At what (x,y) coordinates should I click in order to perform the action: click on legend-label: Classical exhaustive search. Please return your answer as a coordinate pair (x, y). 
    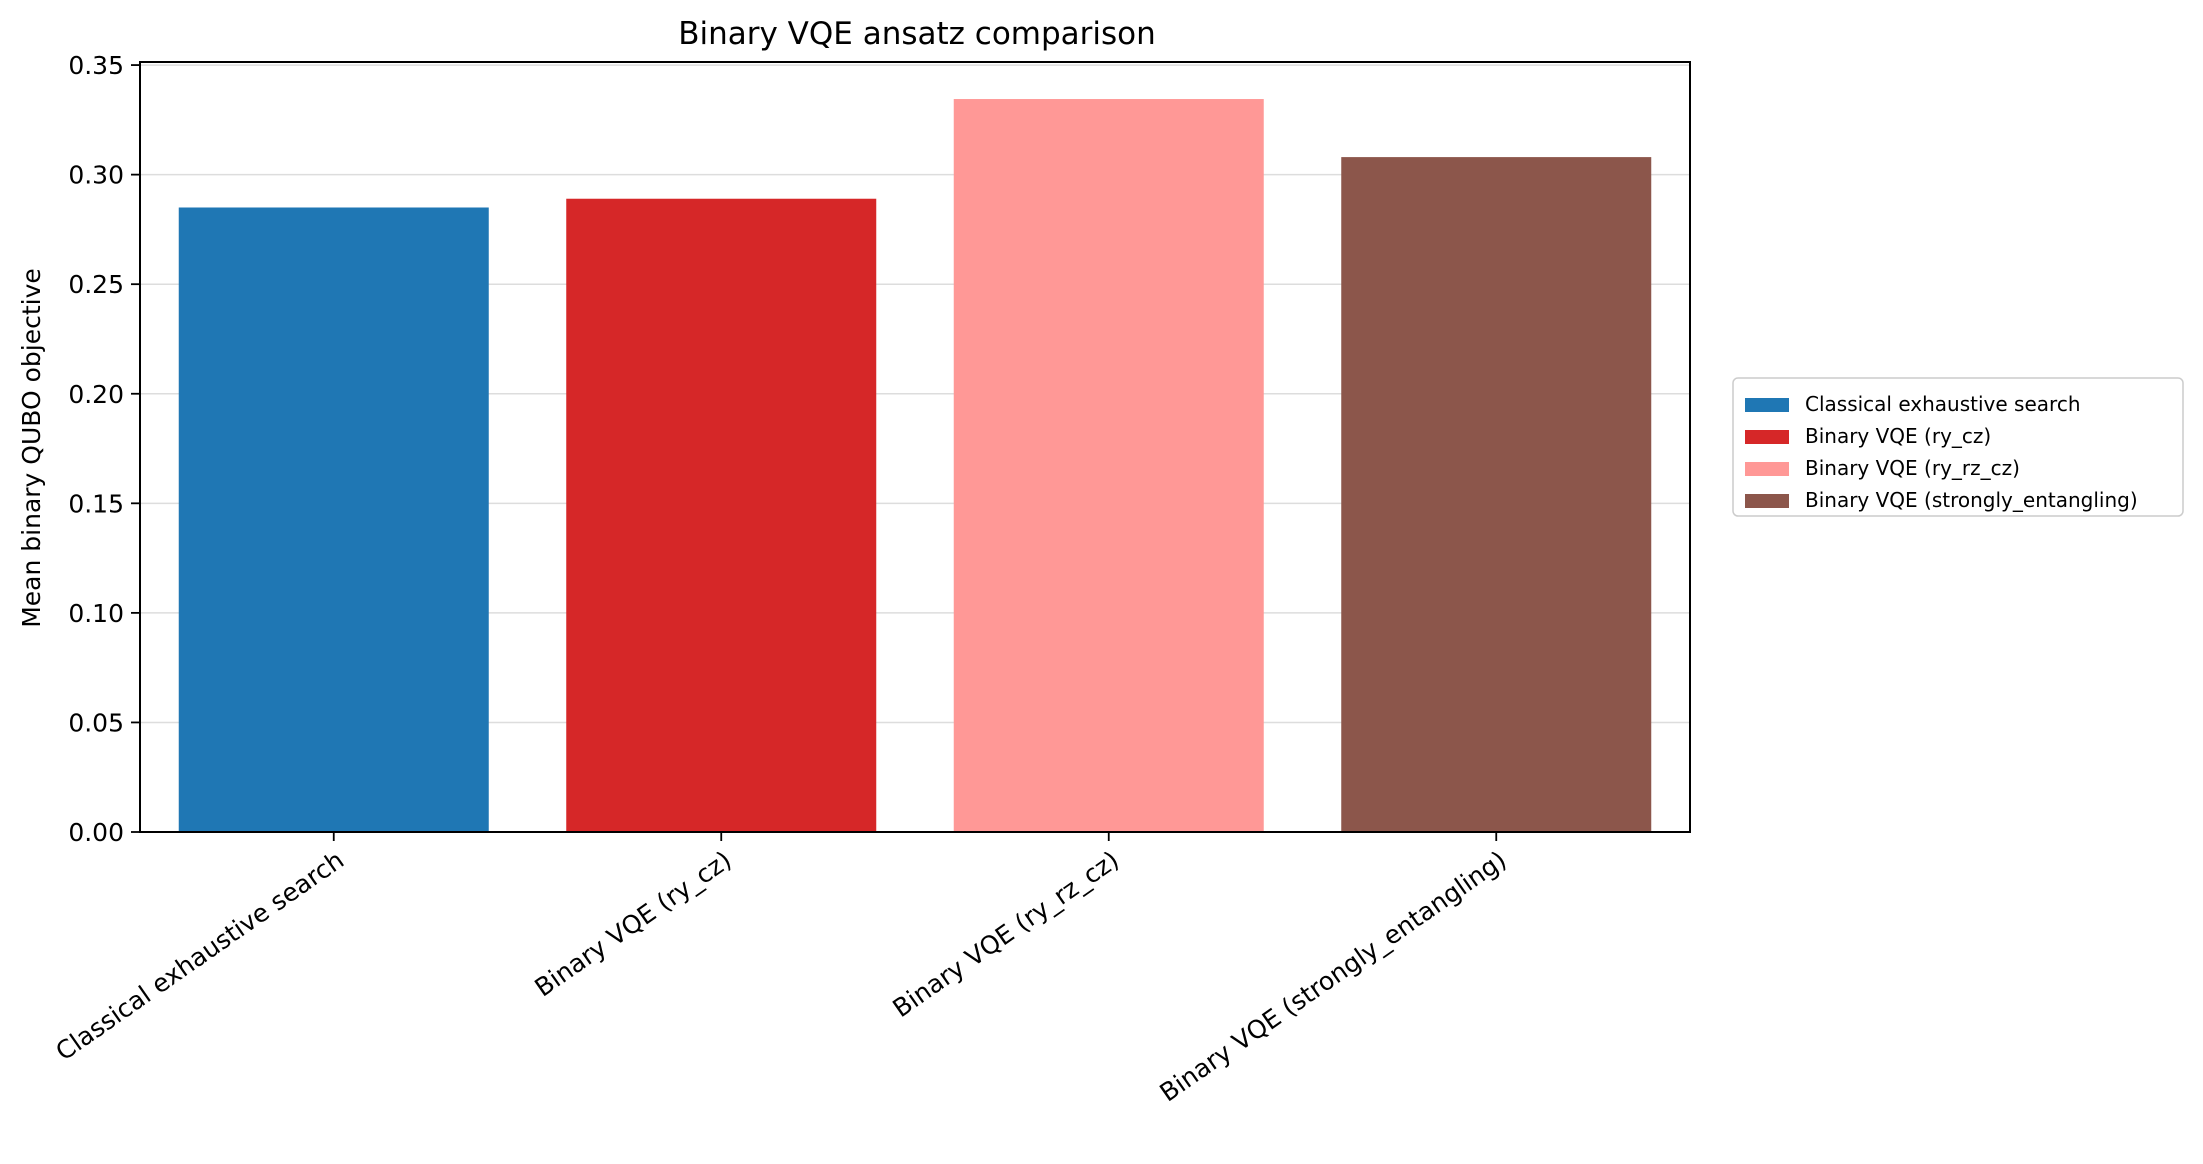
    Looking at the image, I should click on (1943, 404).